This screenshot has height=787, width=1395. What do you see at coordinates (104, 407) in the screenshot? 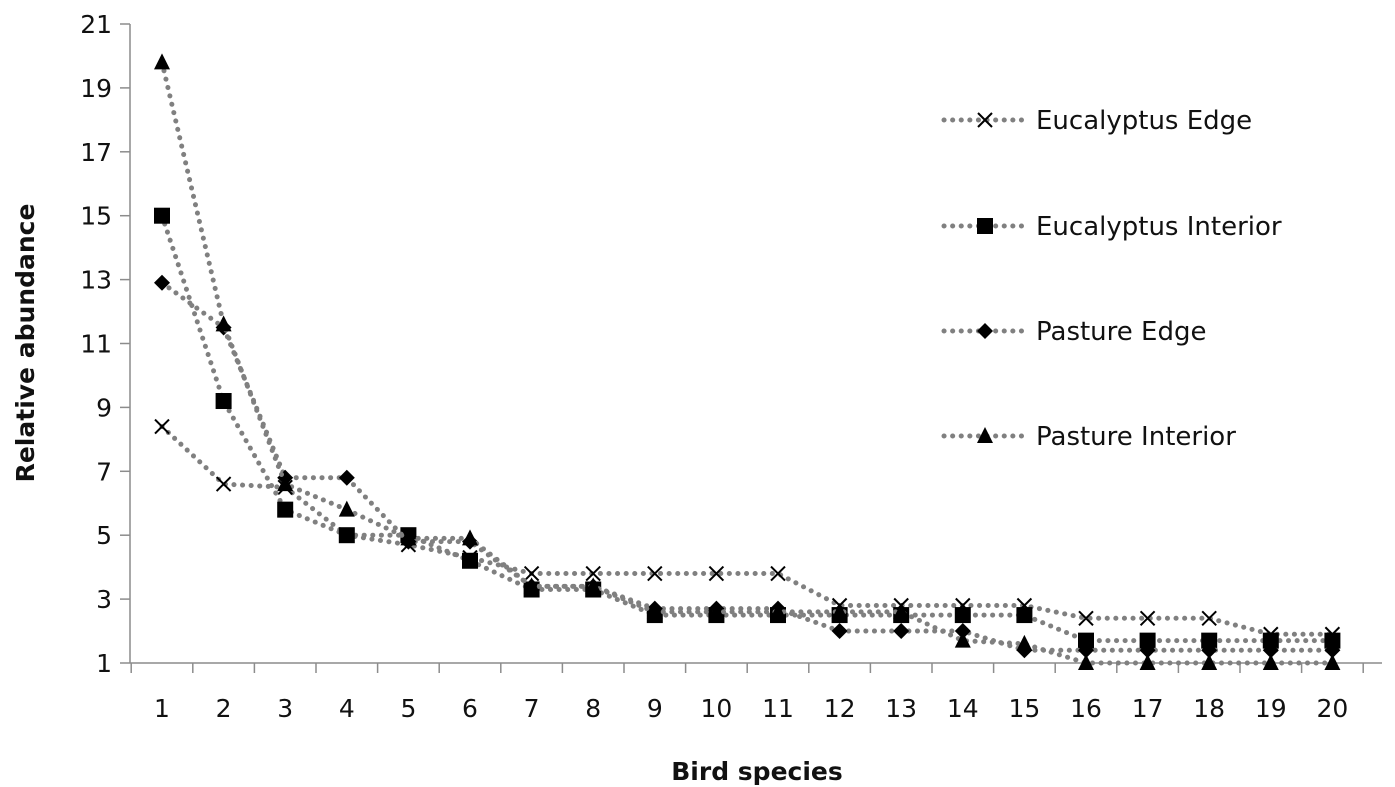
I see `y-tick-label: 9` at bounding box center [104, 407].